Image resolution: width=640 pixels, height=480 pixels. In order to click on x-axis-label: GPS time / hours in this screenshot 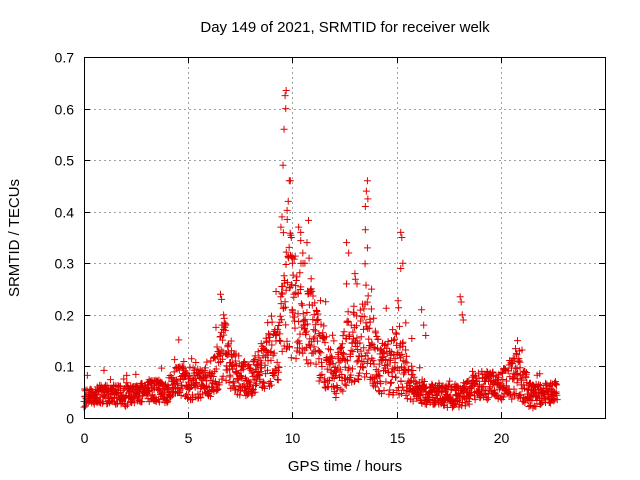, I will do `click(345, 466)`.